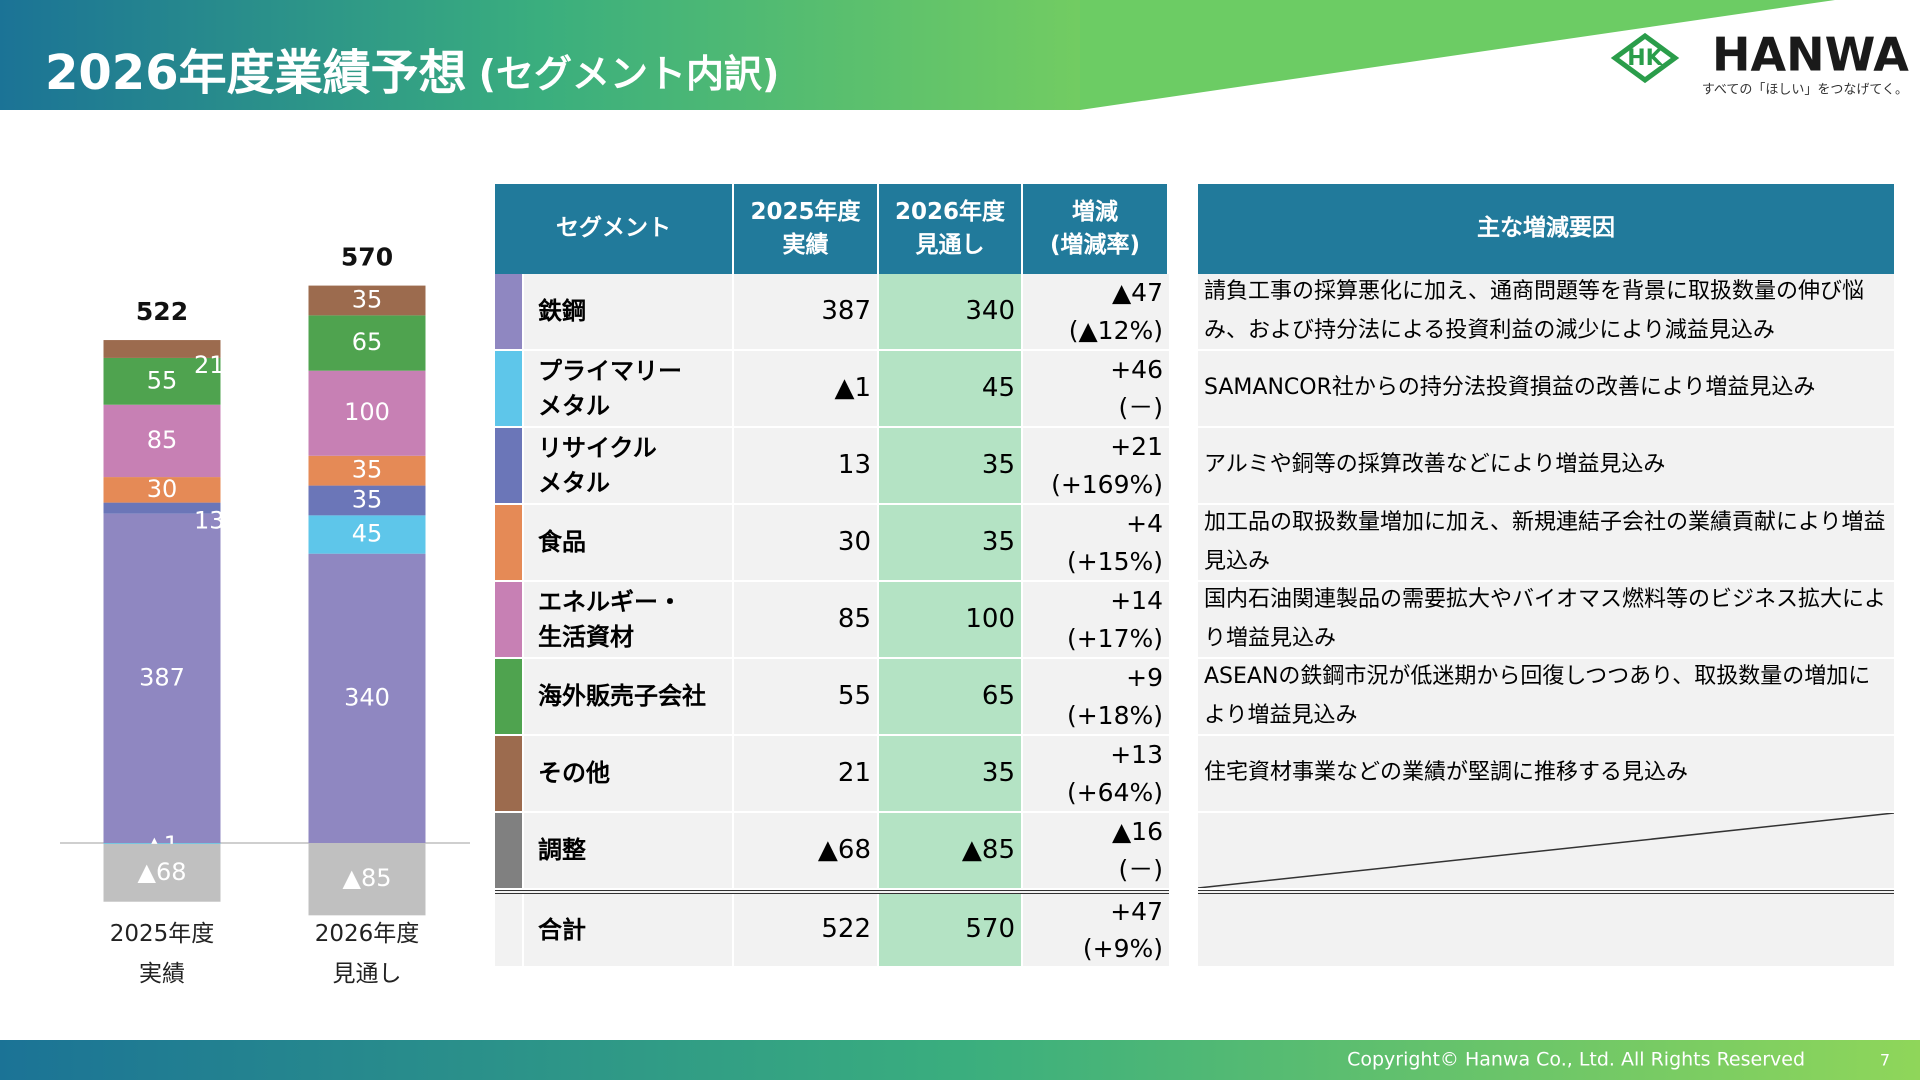 The image size is (1920, 1080). What do you see at coordinates (832, 466) in the screenshot?
I see `table-row: リサイクル メタル 13 35 +21 (+169%)` at bounding box center [832, 466].